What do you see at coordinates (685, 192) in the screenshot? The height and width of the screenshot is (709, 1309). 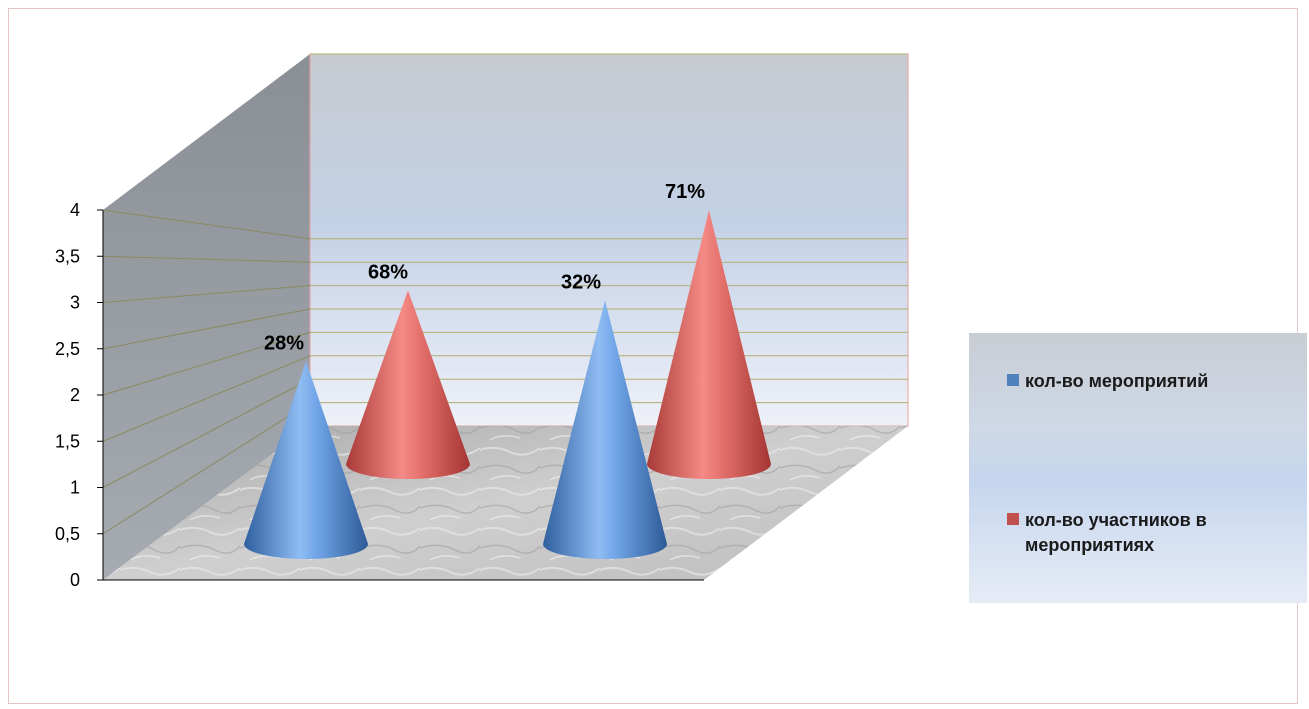 I see `data-label-participants-1: 71%` at bounding box center [685, 192].